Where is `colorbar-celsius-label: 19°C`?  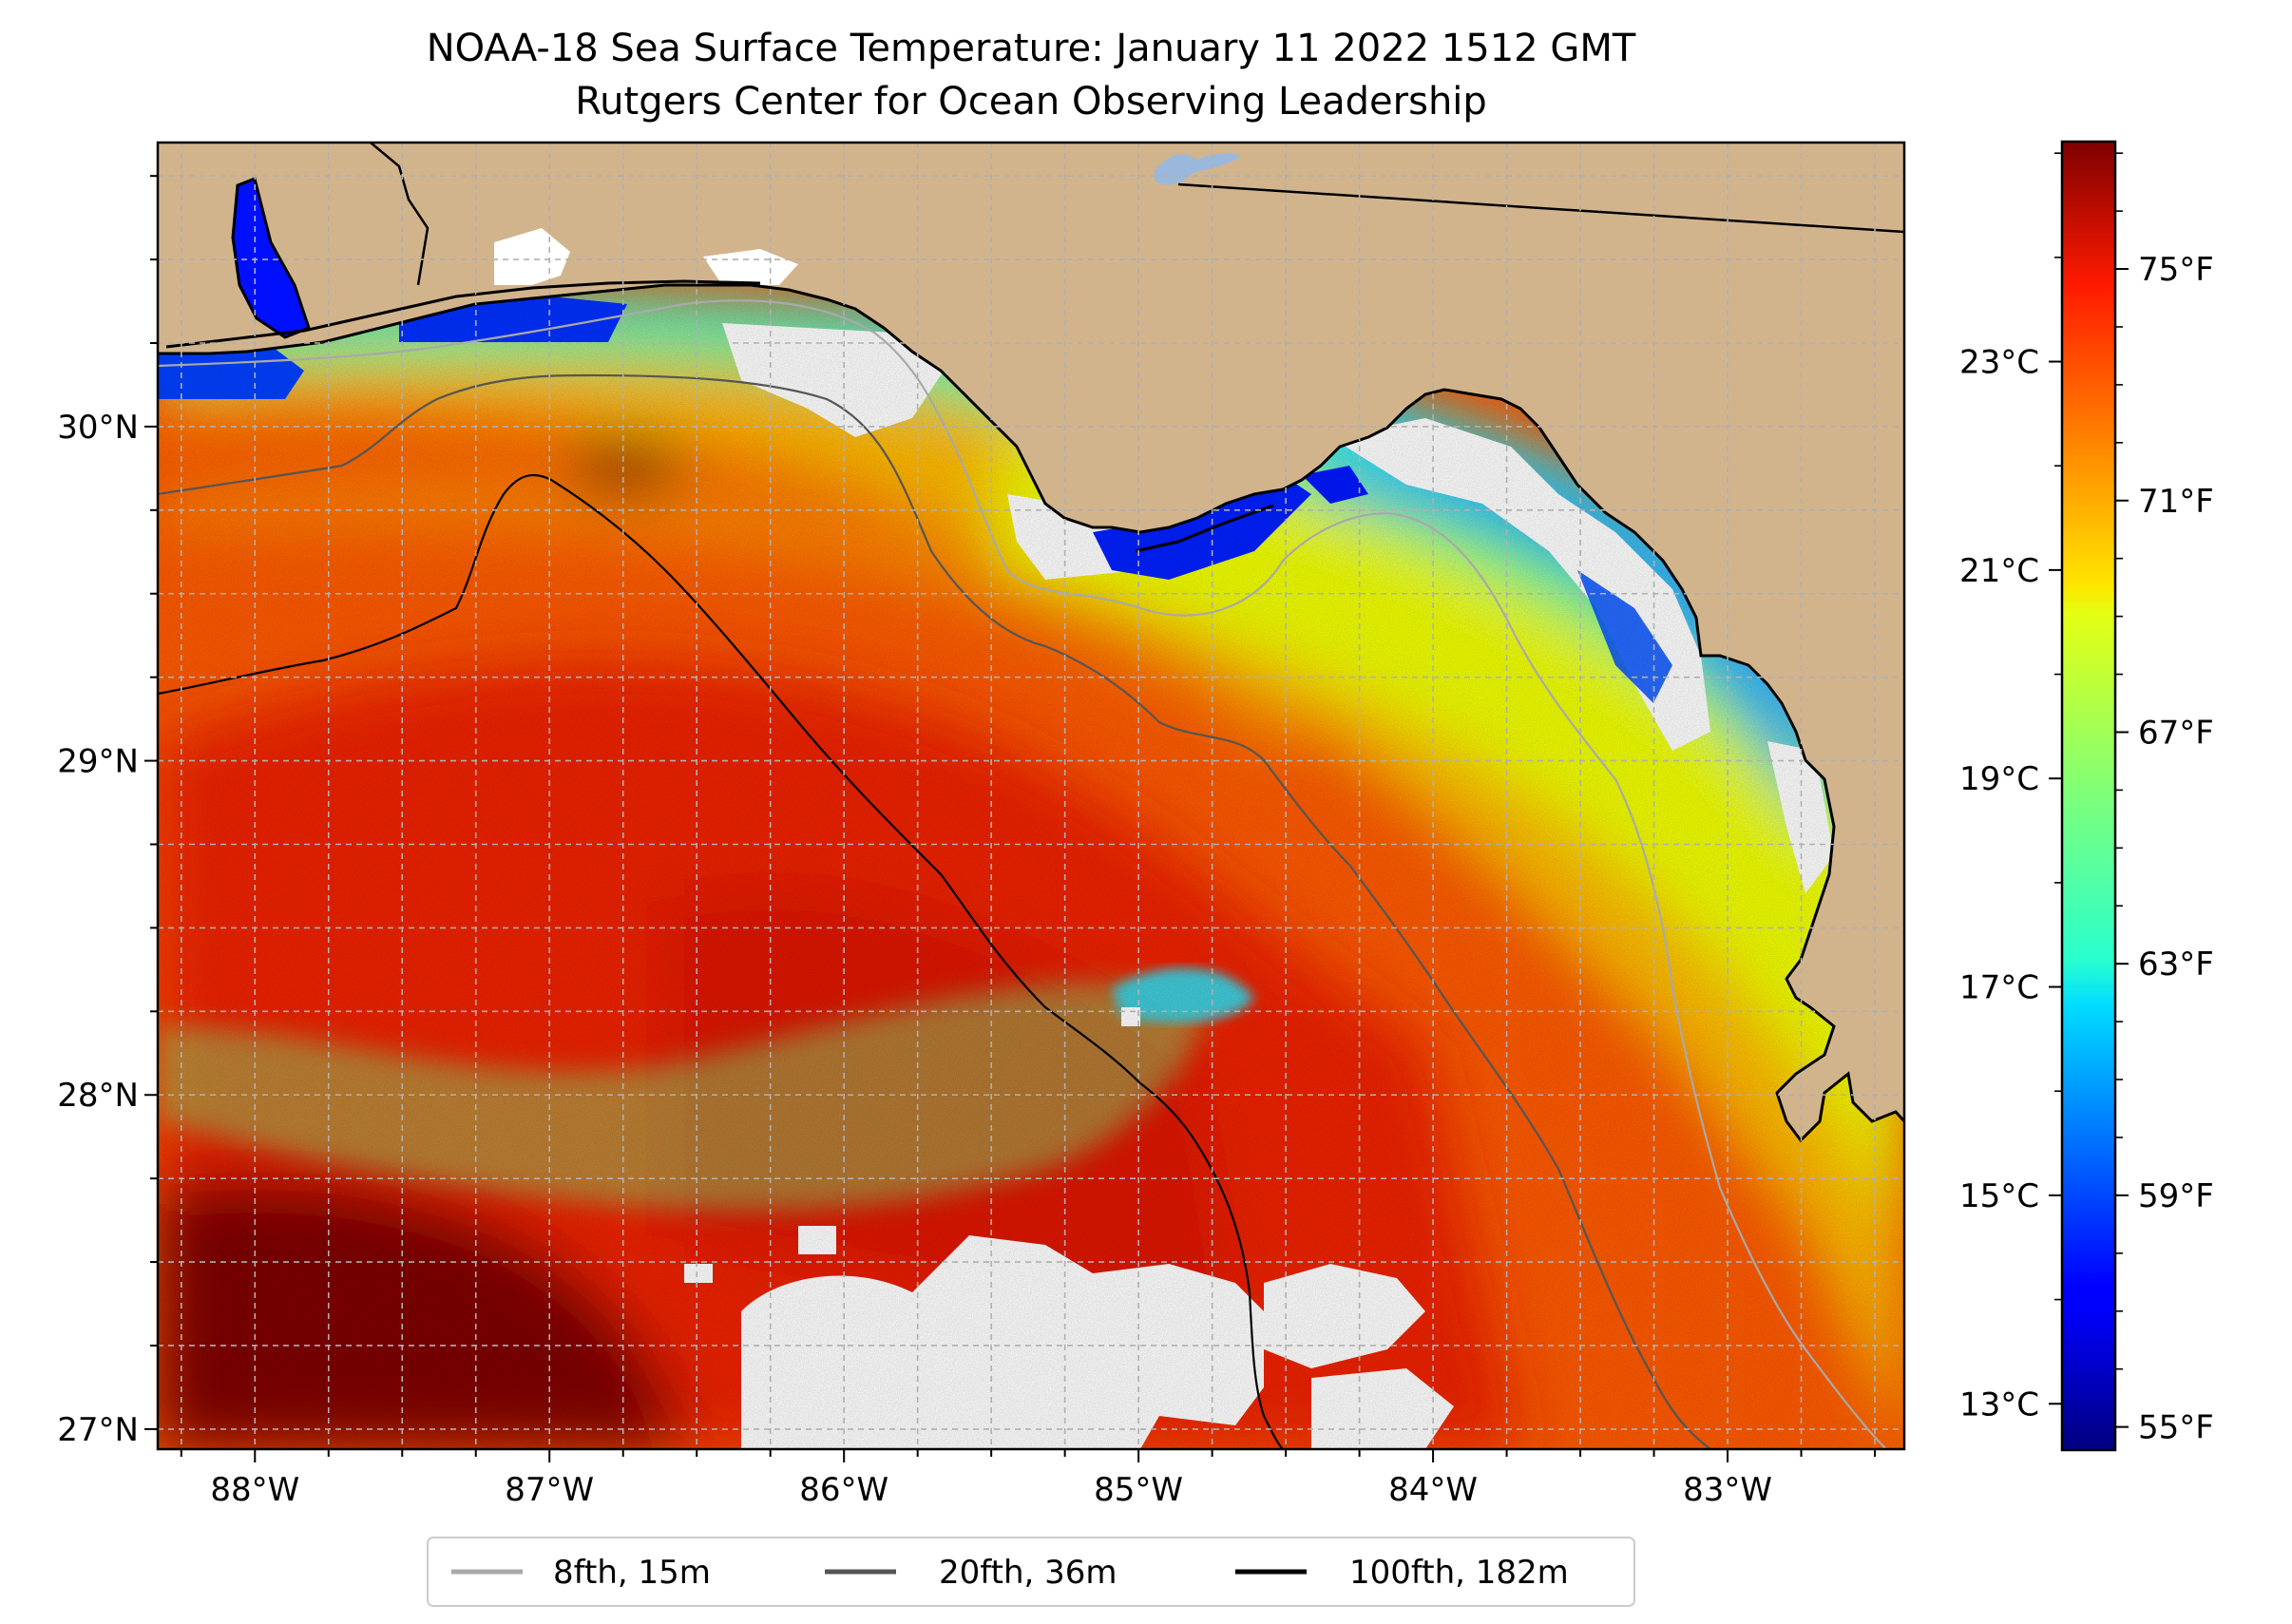
colorbar-celsius-label: 19°C is located at coordinates (1999, 779).